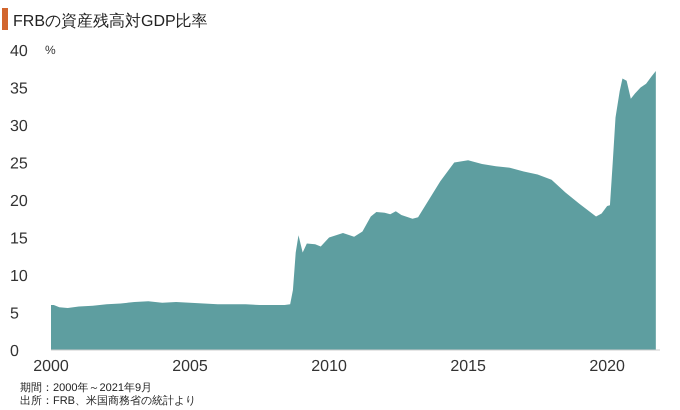 The height and width of the screenshot is (410, 680). I want to click on x-tick-label: 2005, so click(190, 366).